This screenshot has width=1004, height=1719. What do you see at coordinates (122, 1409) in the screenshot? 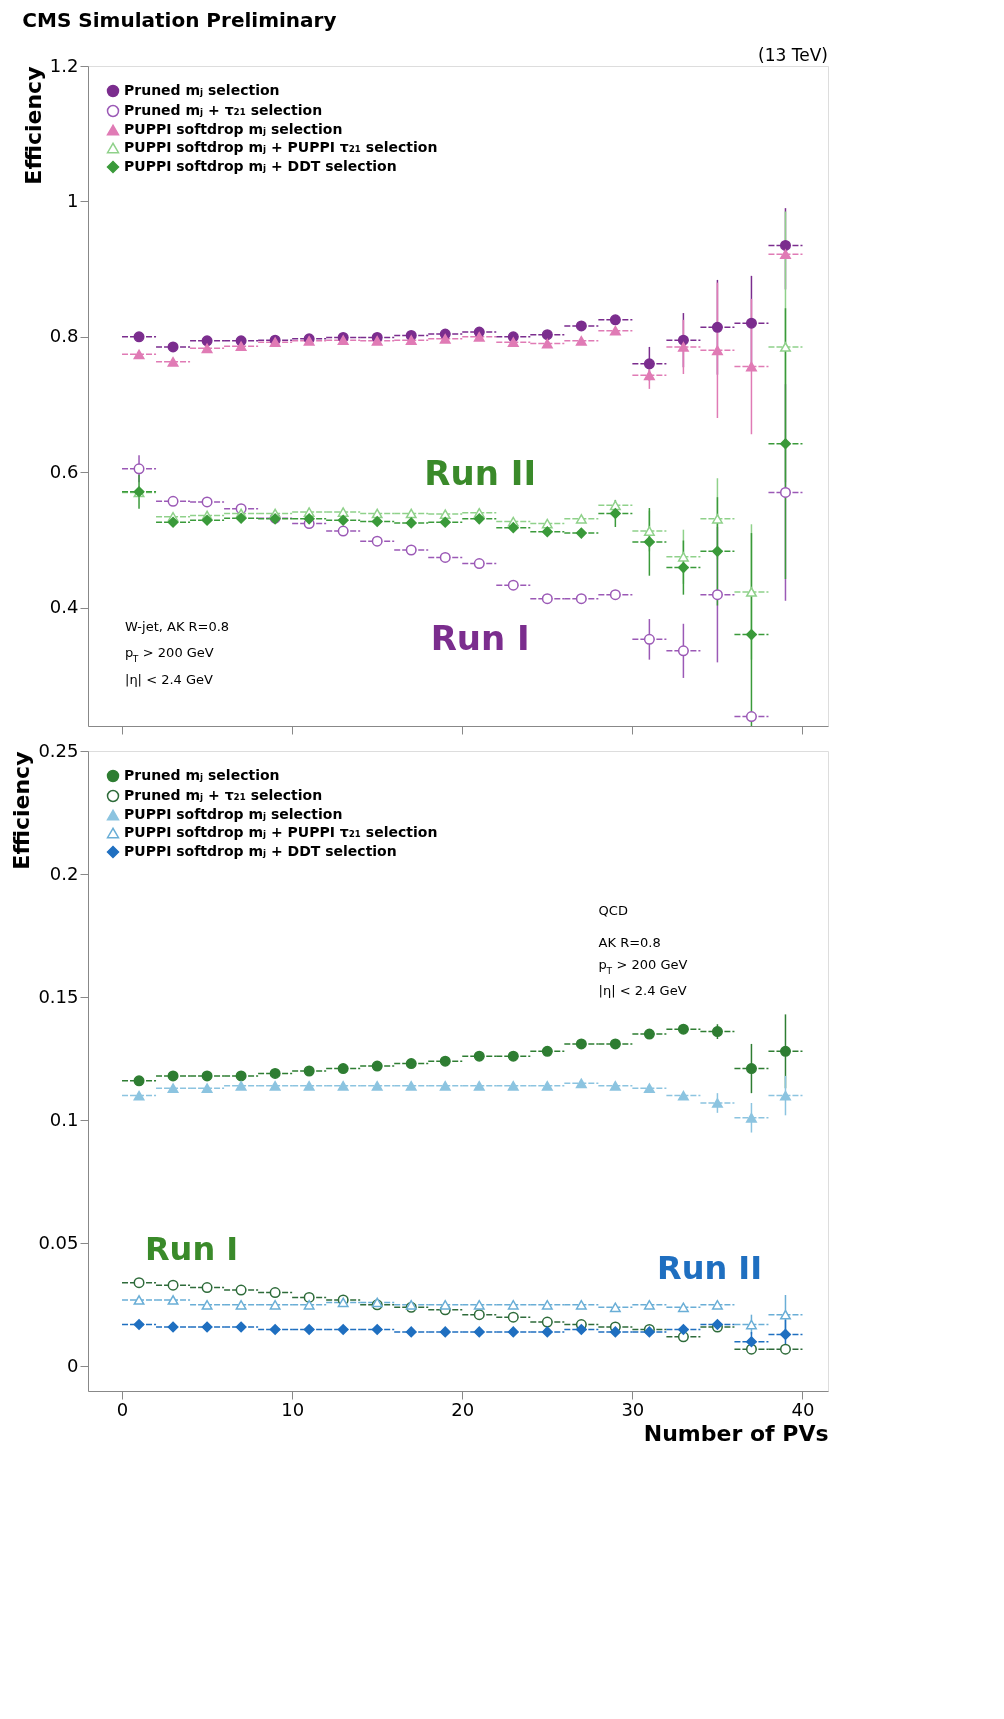
I see `x-tick-label: 0` at bounding box center [122, 1409].